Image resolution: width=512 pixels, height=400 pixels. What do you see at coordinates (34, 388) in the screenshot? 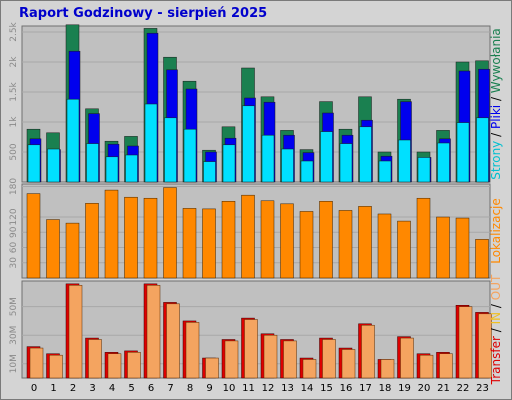
I see `x-tick-label: 0` at bounding box center [34, 388].